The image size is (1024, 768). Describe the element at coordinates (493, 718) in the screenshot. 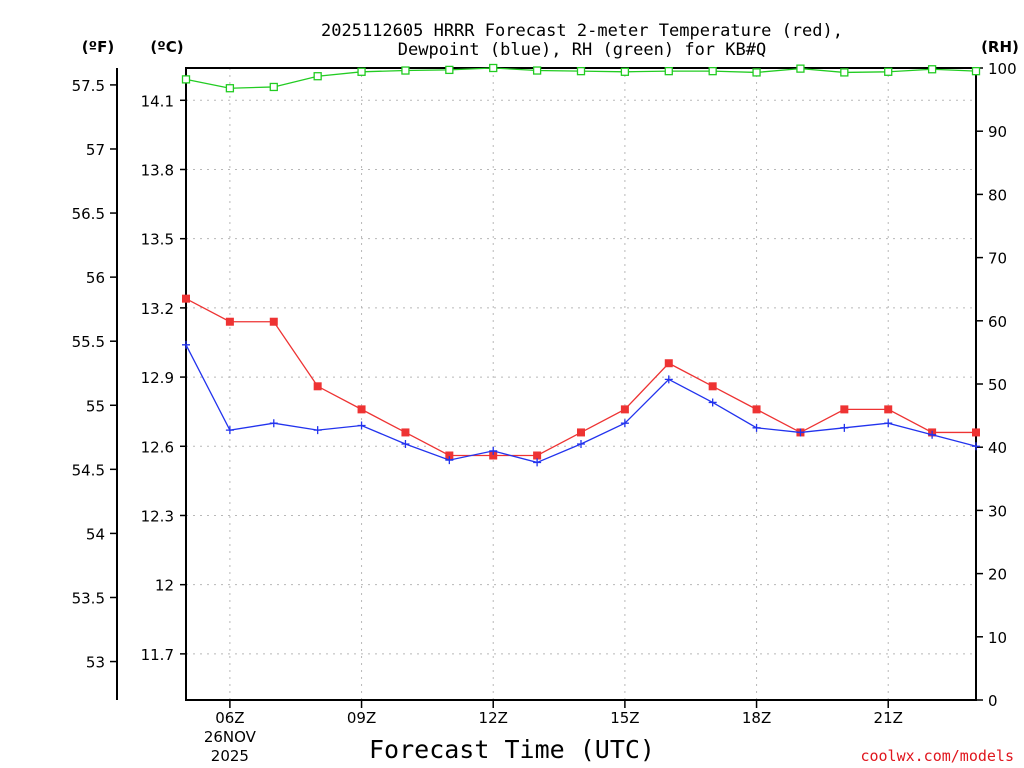

I see `x-tick-label: 12Z` at that location.